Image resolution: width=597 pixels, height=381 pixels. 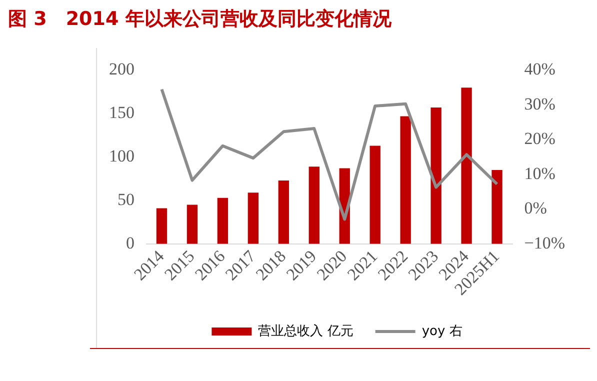 I want to click on y2-tick-label: 20%, so click(x=540, y=138).